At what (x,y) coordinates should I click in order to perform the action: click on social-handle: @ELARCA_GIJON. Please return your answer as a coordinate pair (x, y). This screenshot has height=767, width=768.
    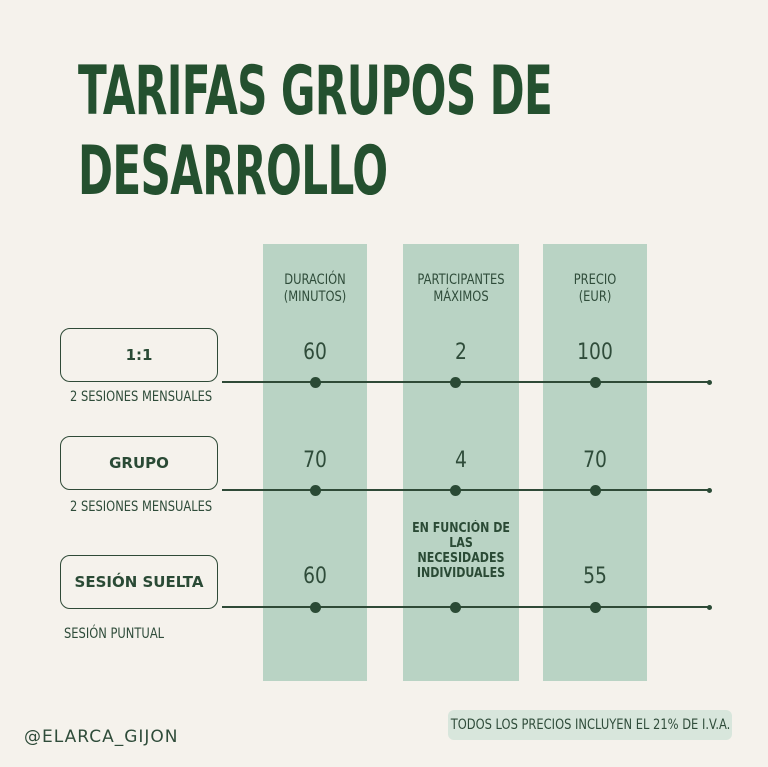
    Looking at the image, I should click on (101, 737).